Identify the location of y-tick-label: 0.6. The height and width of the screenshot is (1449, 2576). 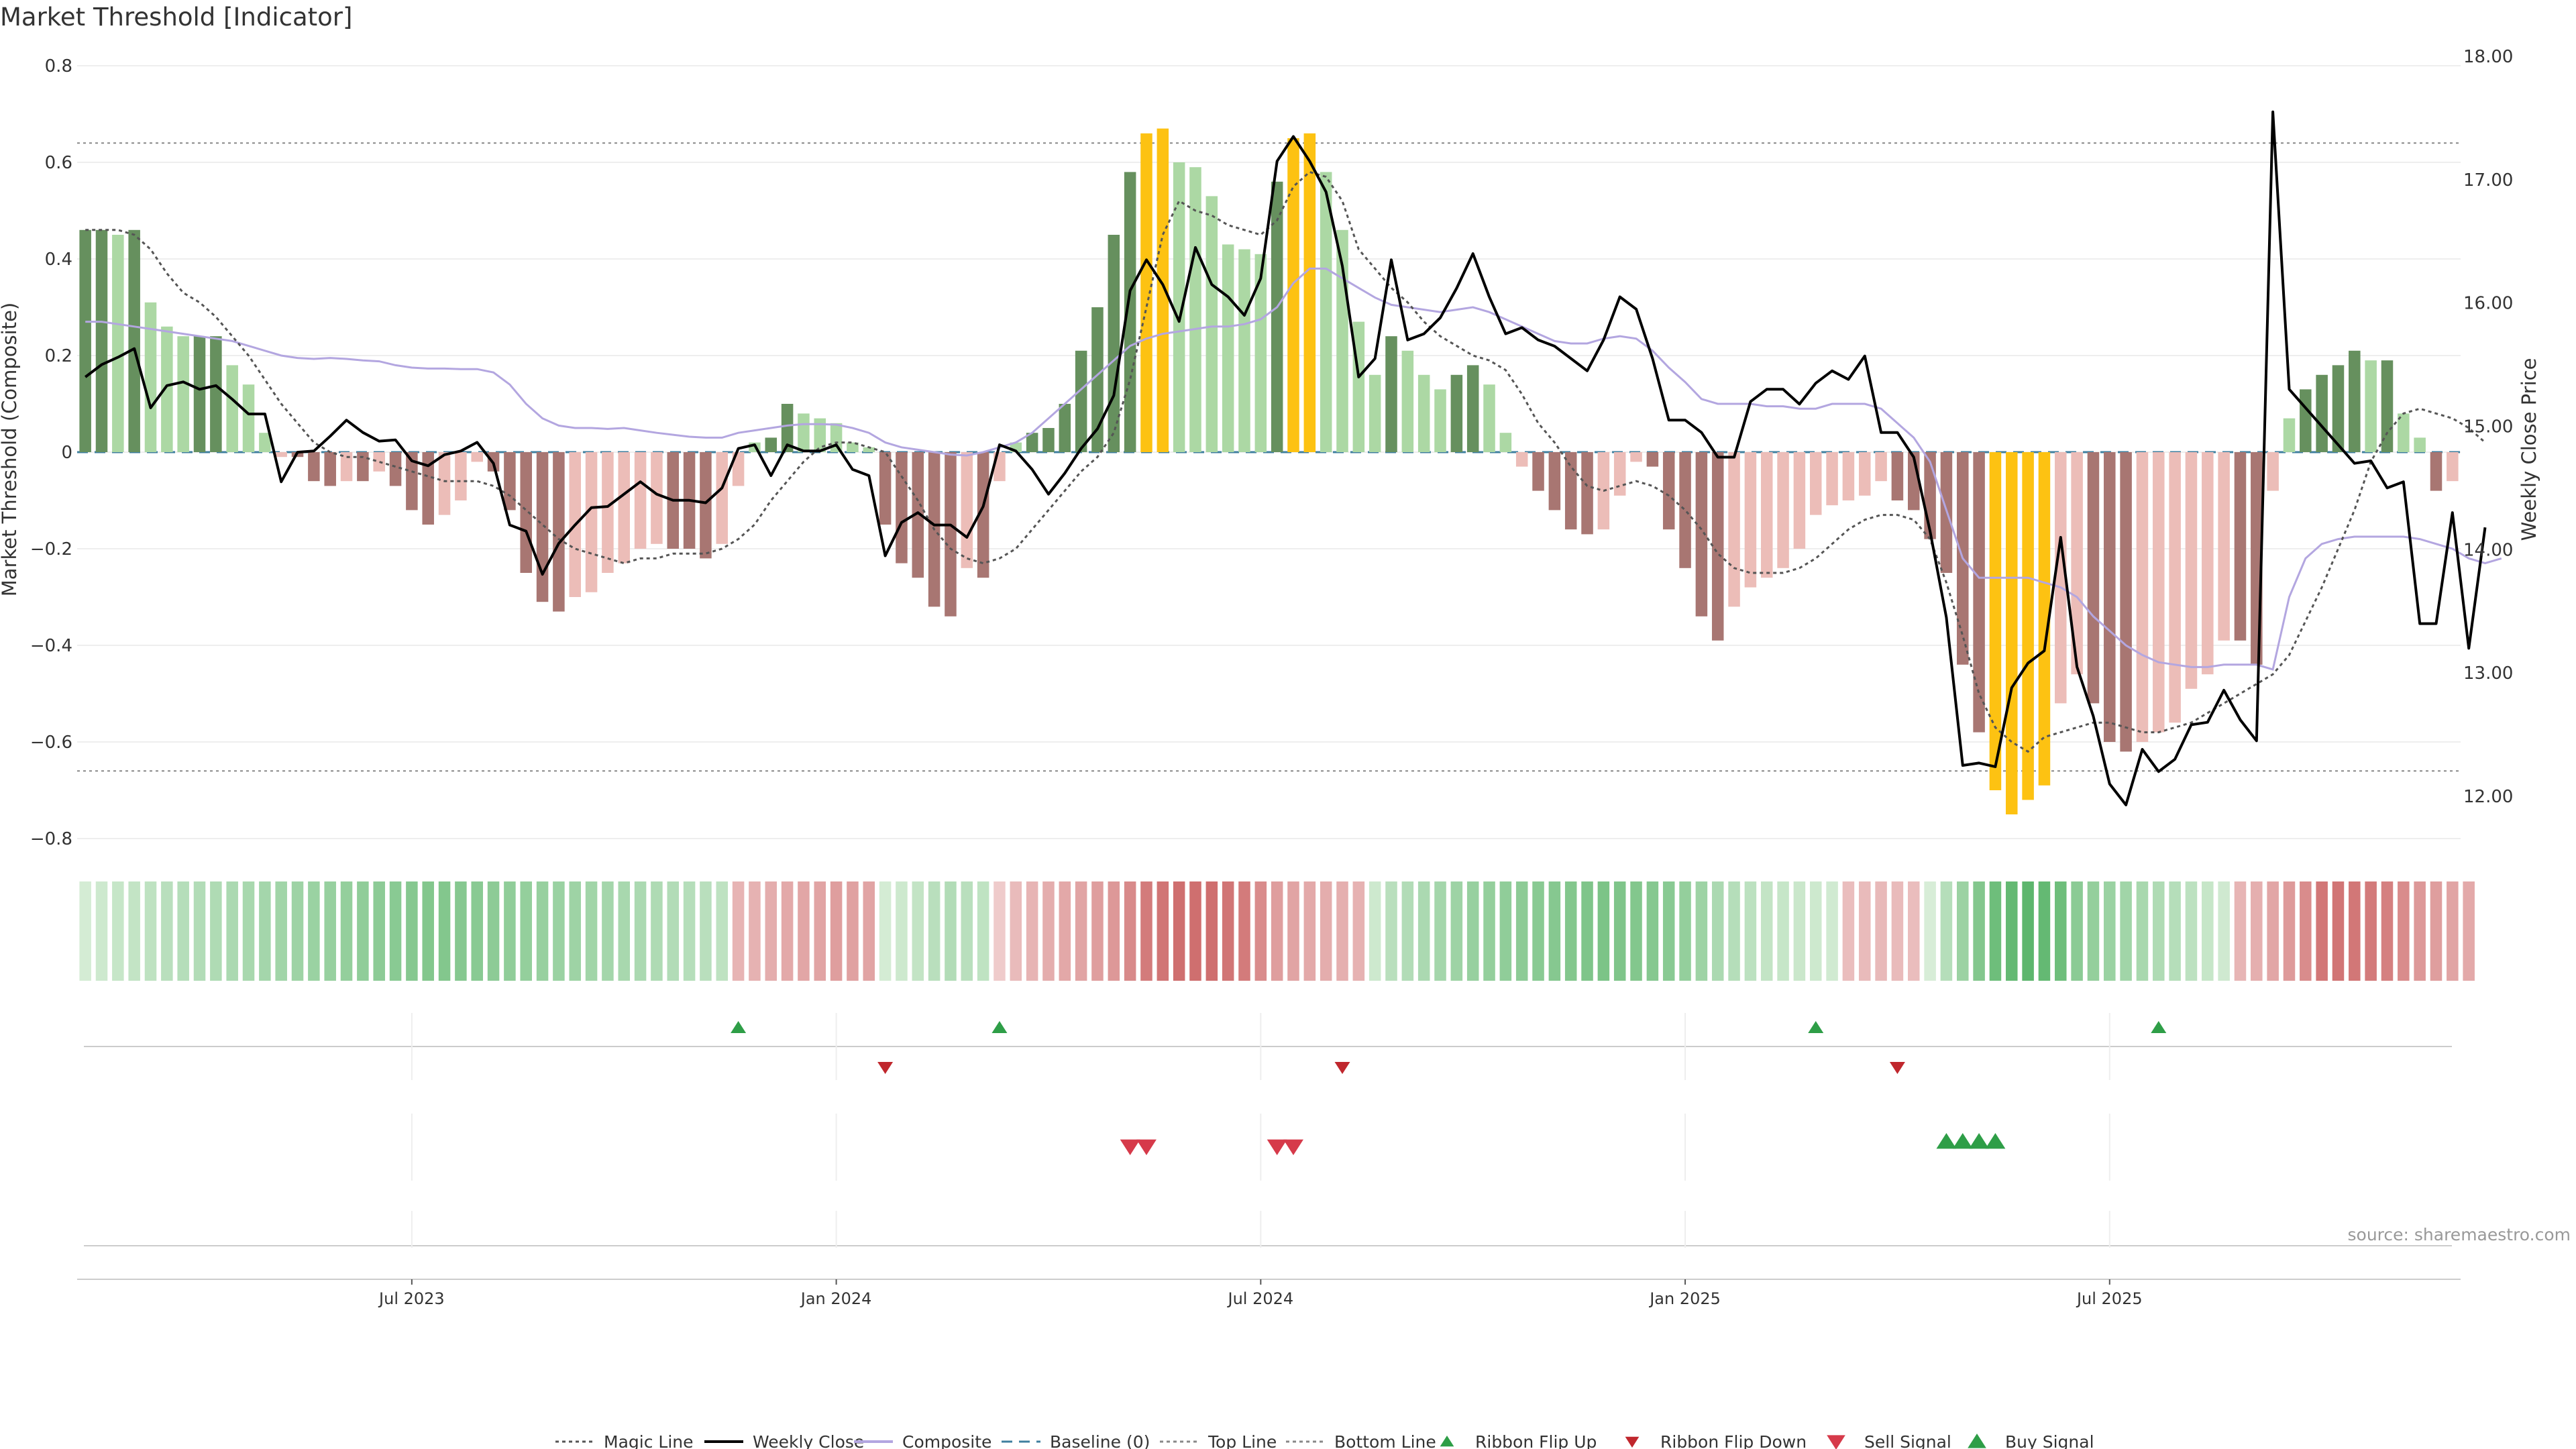
(58, 163).